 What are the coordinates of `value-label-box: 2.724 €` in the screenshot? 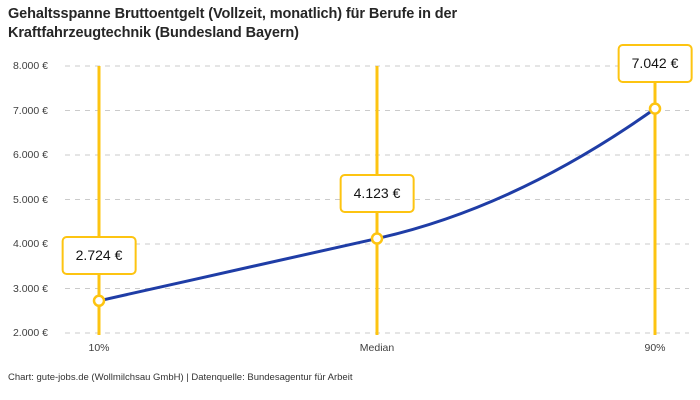 It's located at (99, 255).